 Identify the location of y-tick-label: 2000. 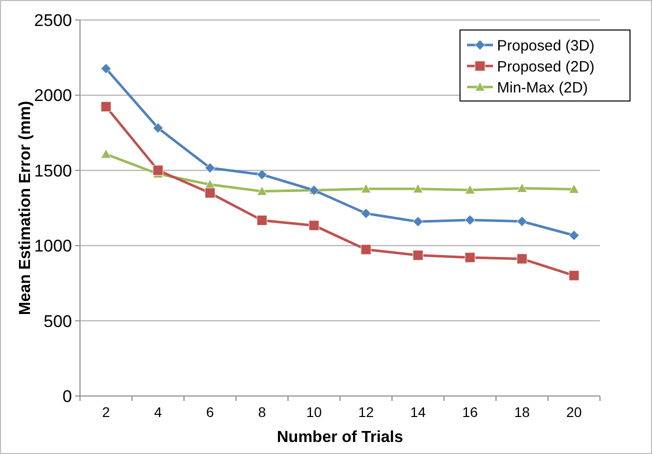
(53, 96).